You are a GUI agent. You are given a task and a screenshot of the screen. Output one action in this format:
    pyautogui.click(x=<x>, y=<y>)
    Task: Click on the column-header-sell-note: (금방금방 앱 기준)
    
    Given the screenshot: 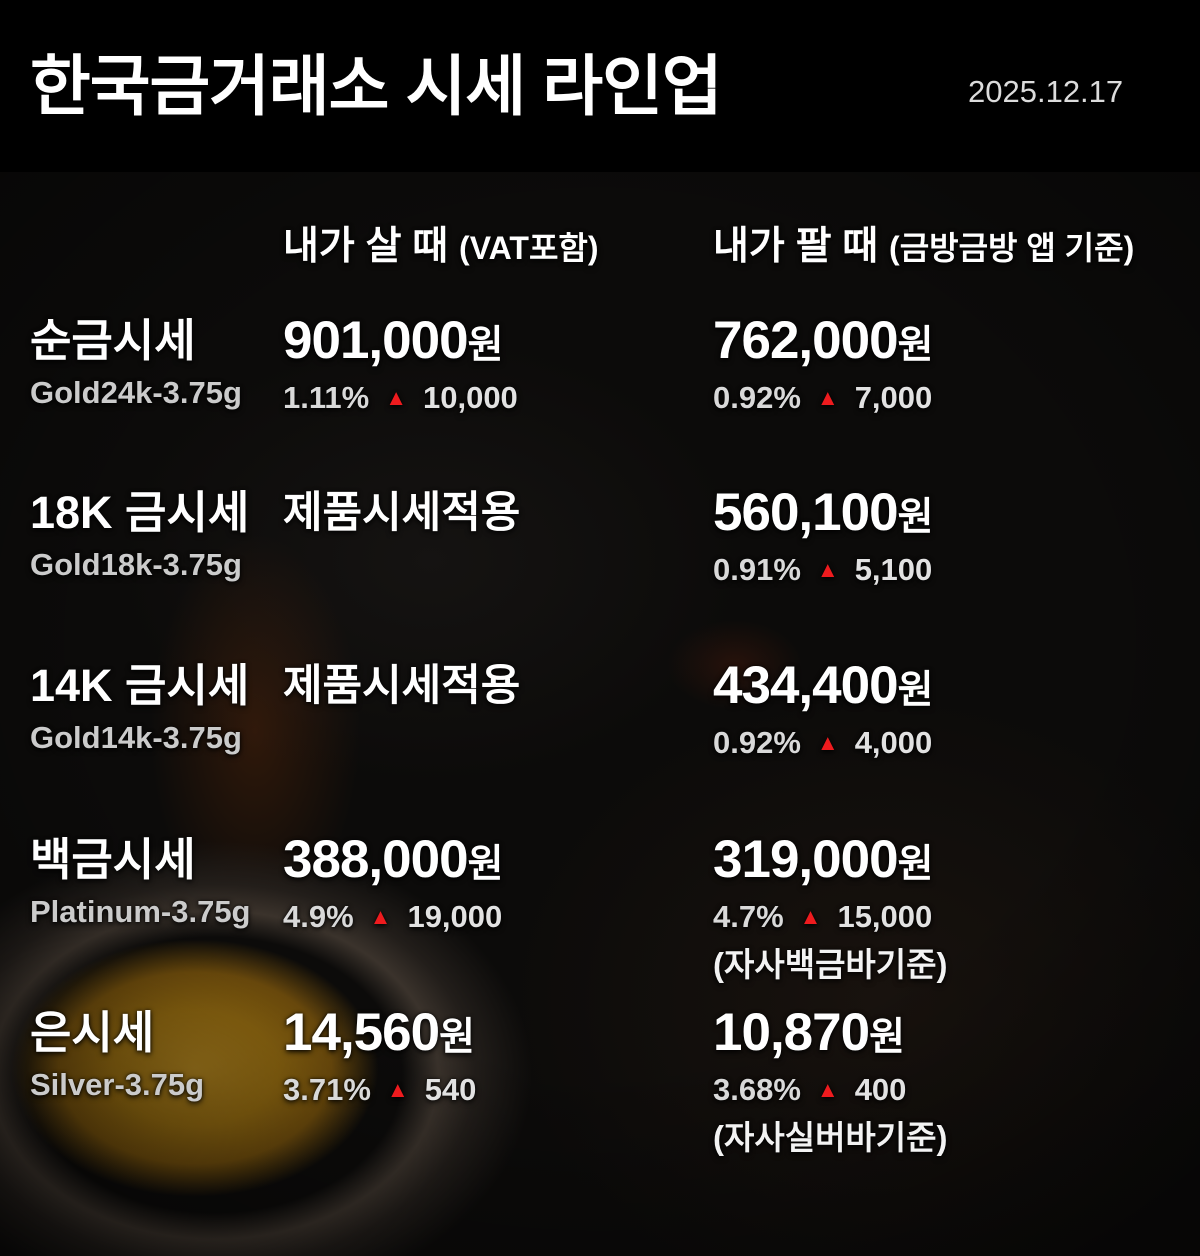 What is the action you would take?
    pyautogui.click(x=1012, y=248)
    